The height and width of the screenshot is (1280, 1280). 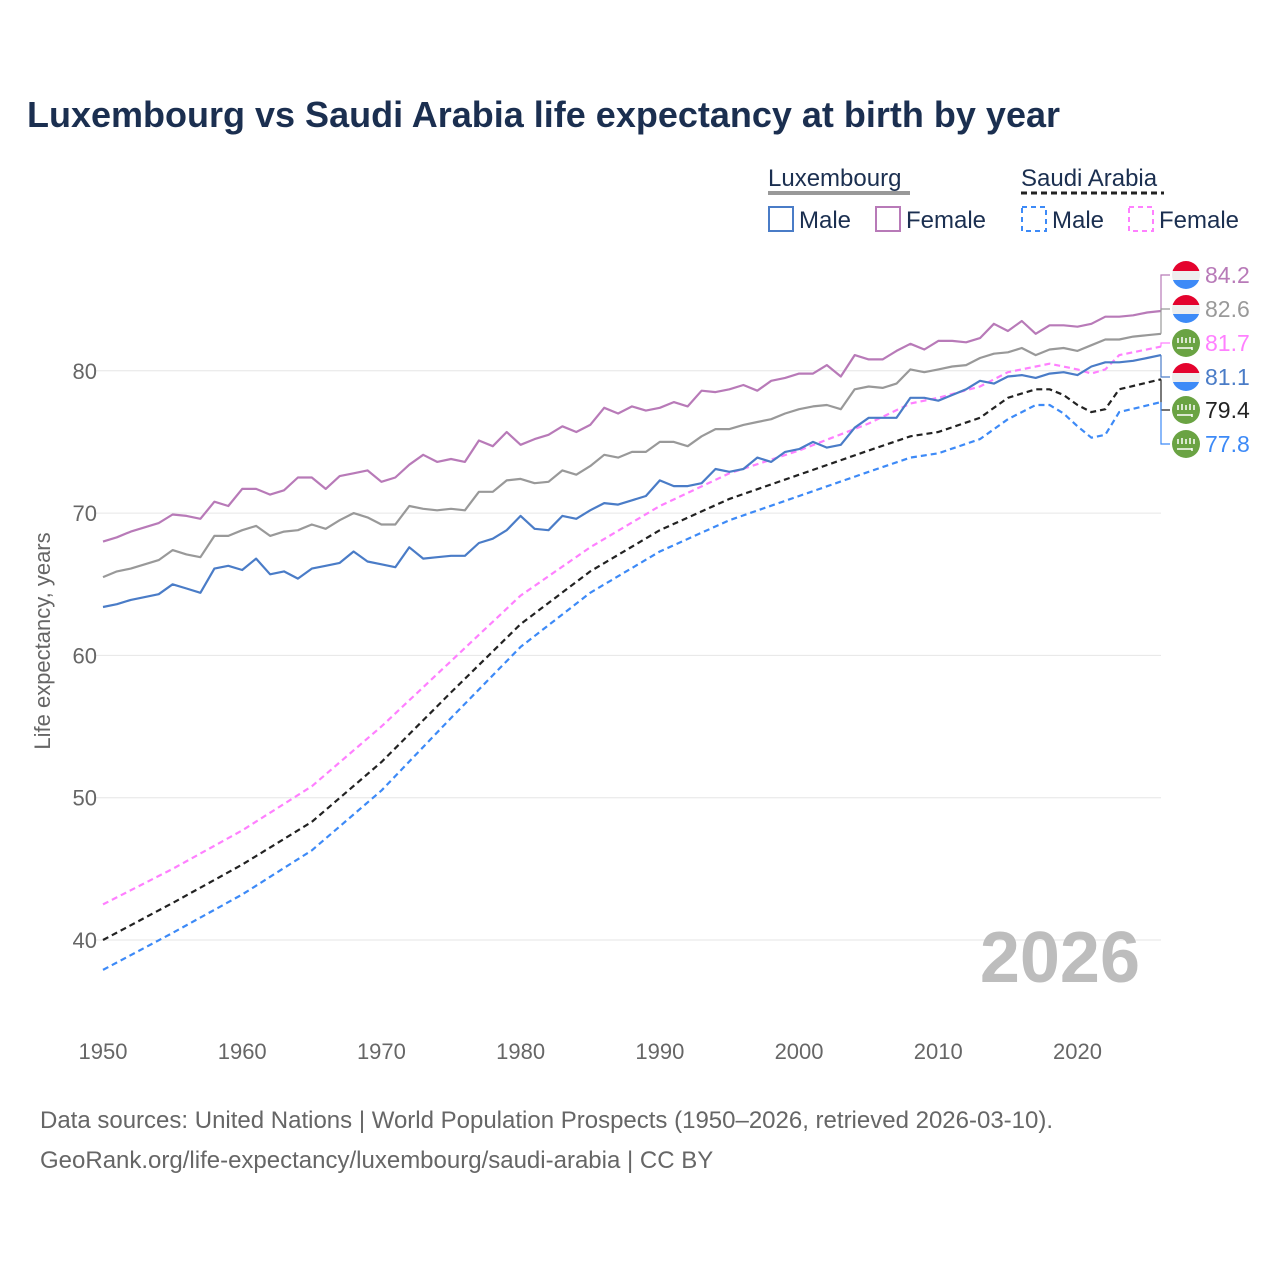 What do you see at coordinates (1034, 219) in the screenshot?
I see `legend-swatch-saudi-male` at bounding box center [1034, 219].